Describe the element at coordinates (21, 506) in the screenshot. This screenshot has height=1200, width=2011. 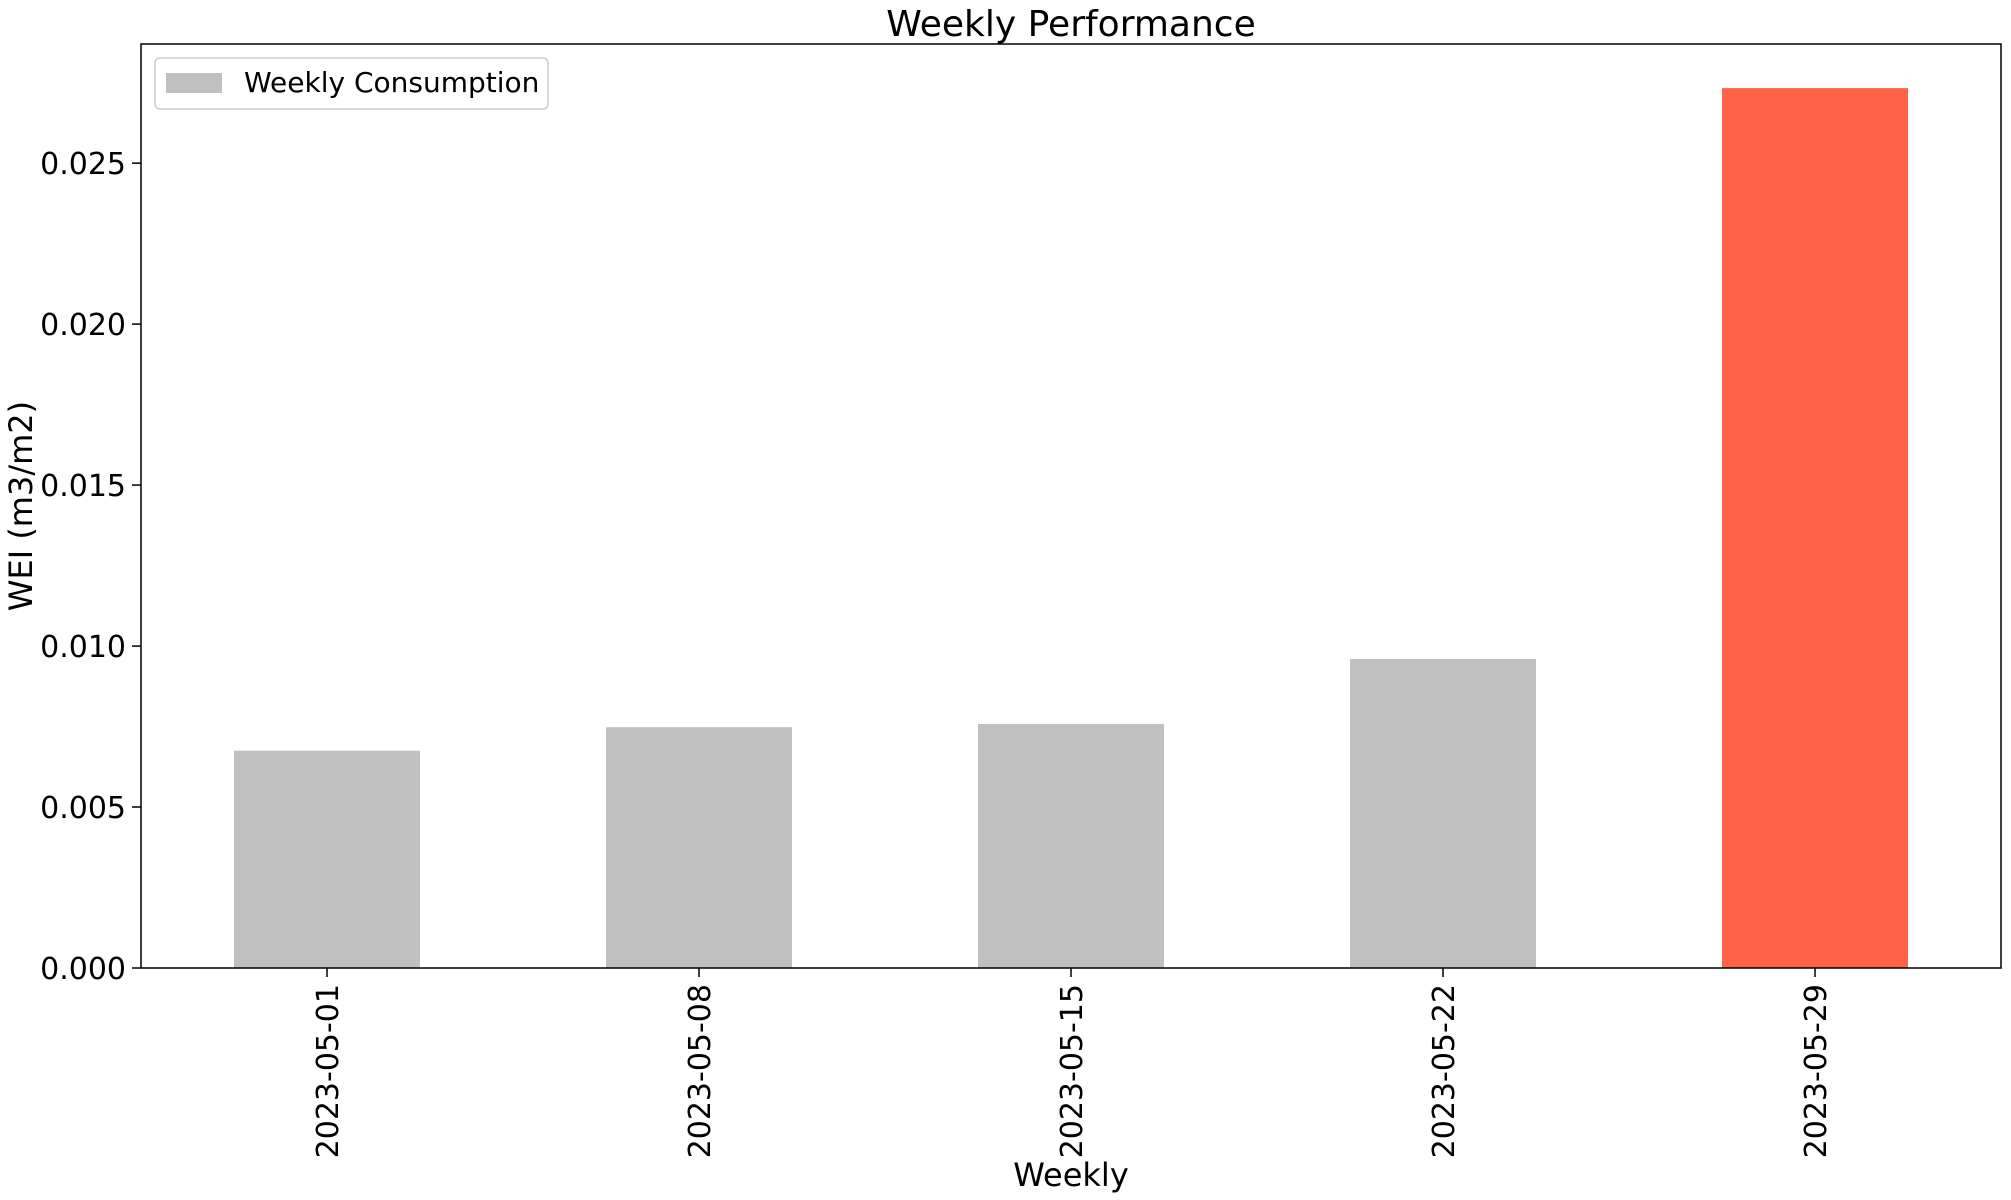
I see `y-axis-label: WEI (m3/m2)` at that location.